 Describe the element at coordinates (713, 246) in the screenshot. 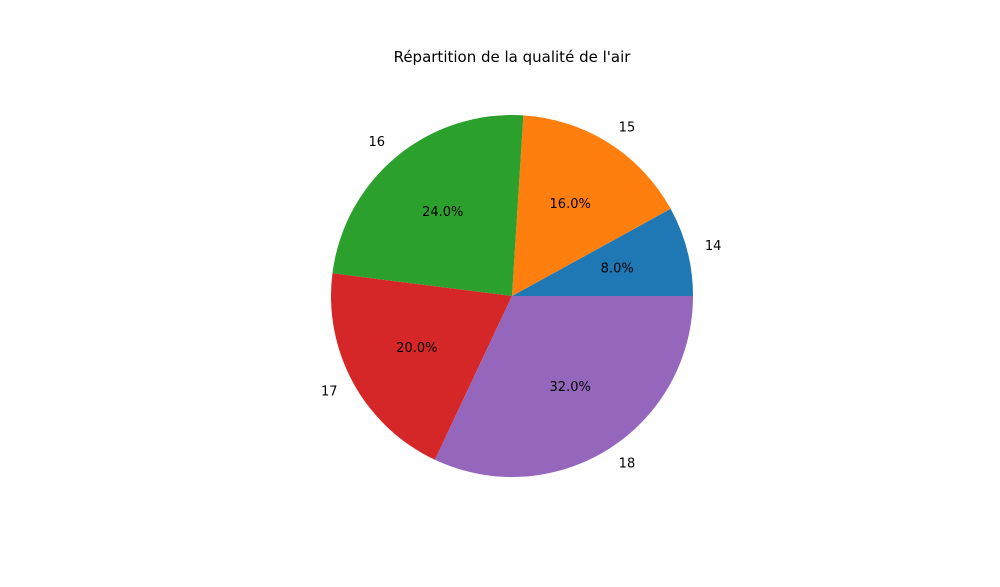

I see `slice-label-14: 14` at that location.